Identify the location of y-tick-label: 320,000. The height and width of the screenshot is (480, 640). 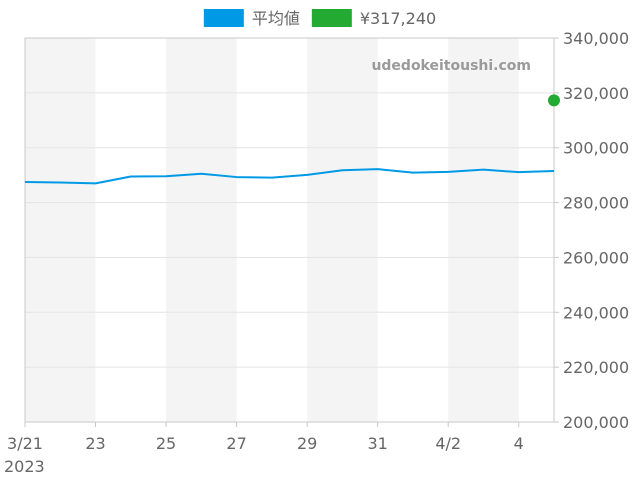
(596, 93).